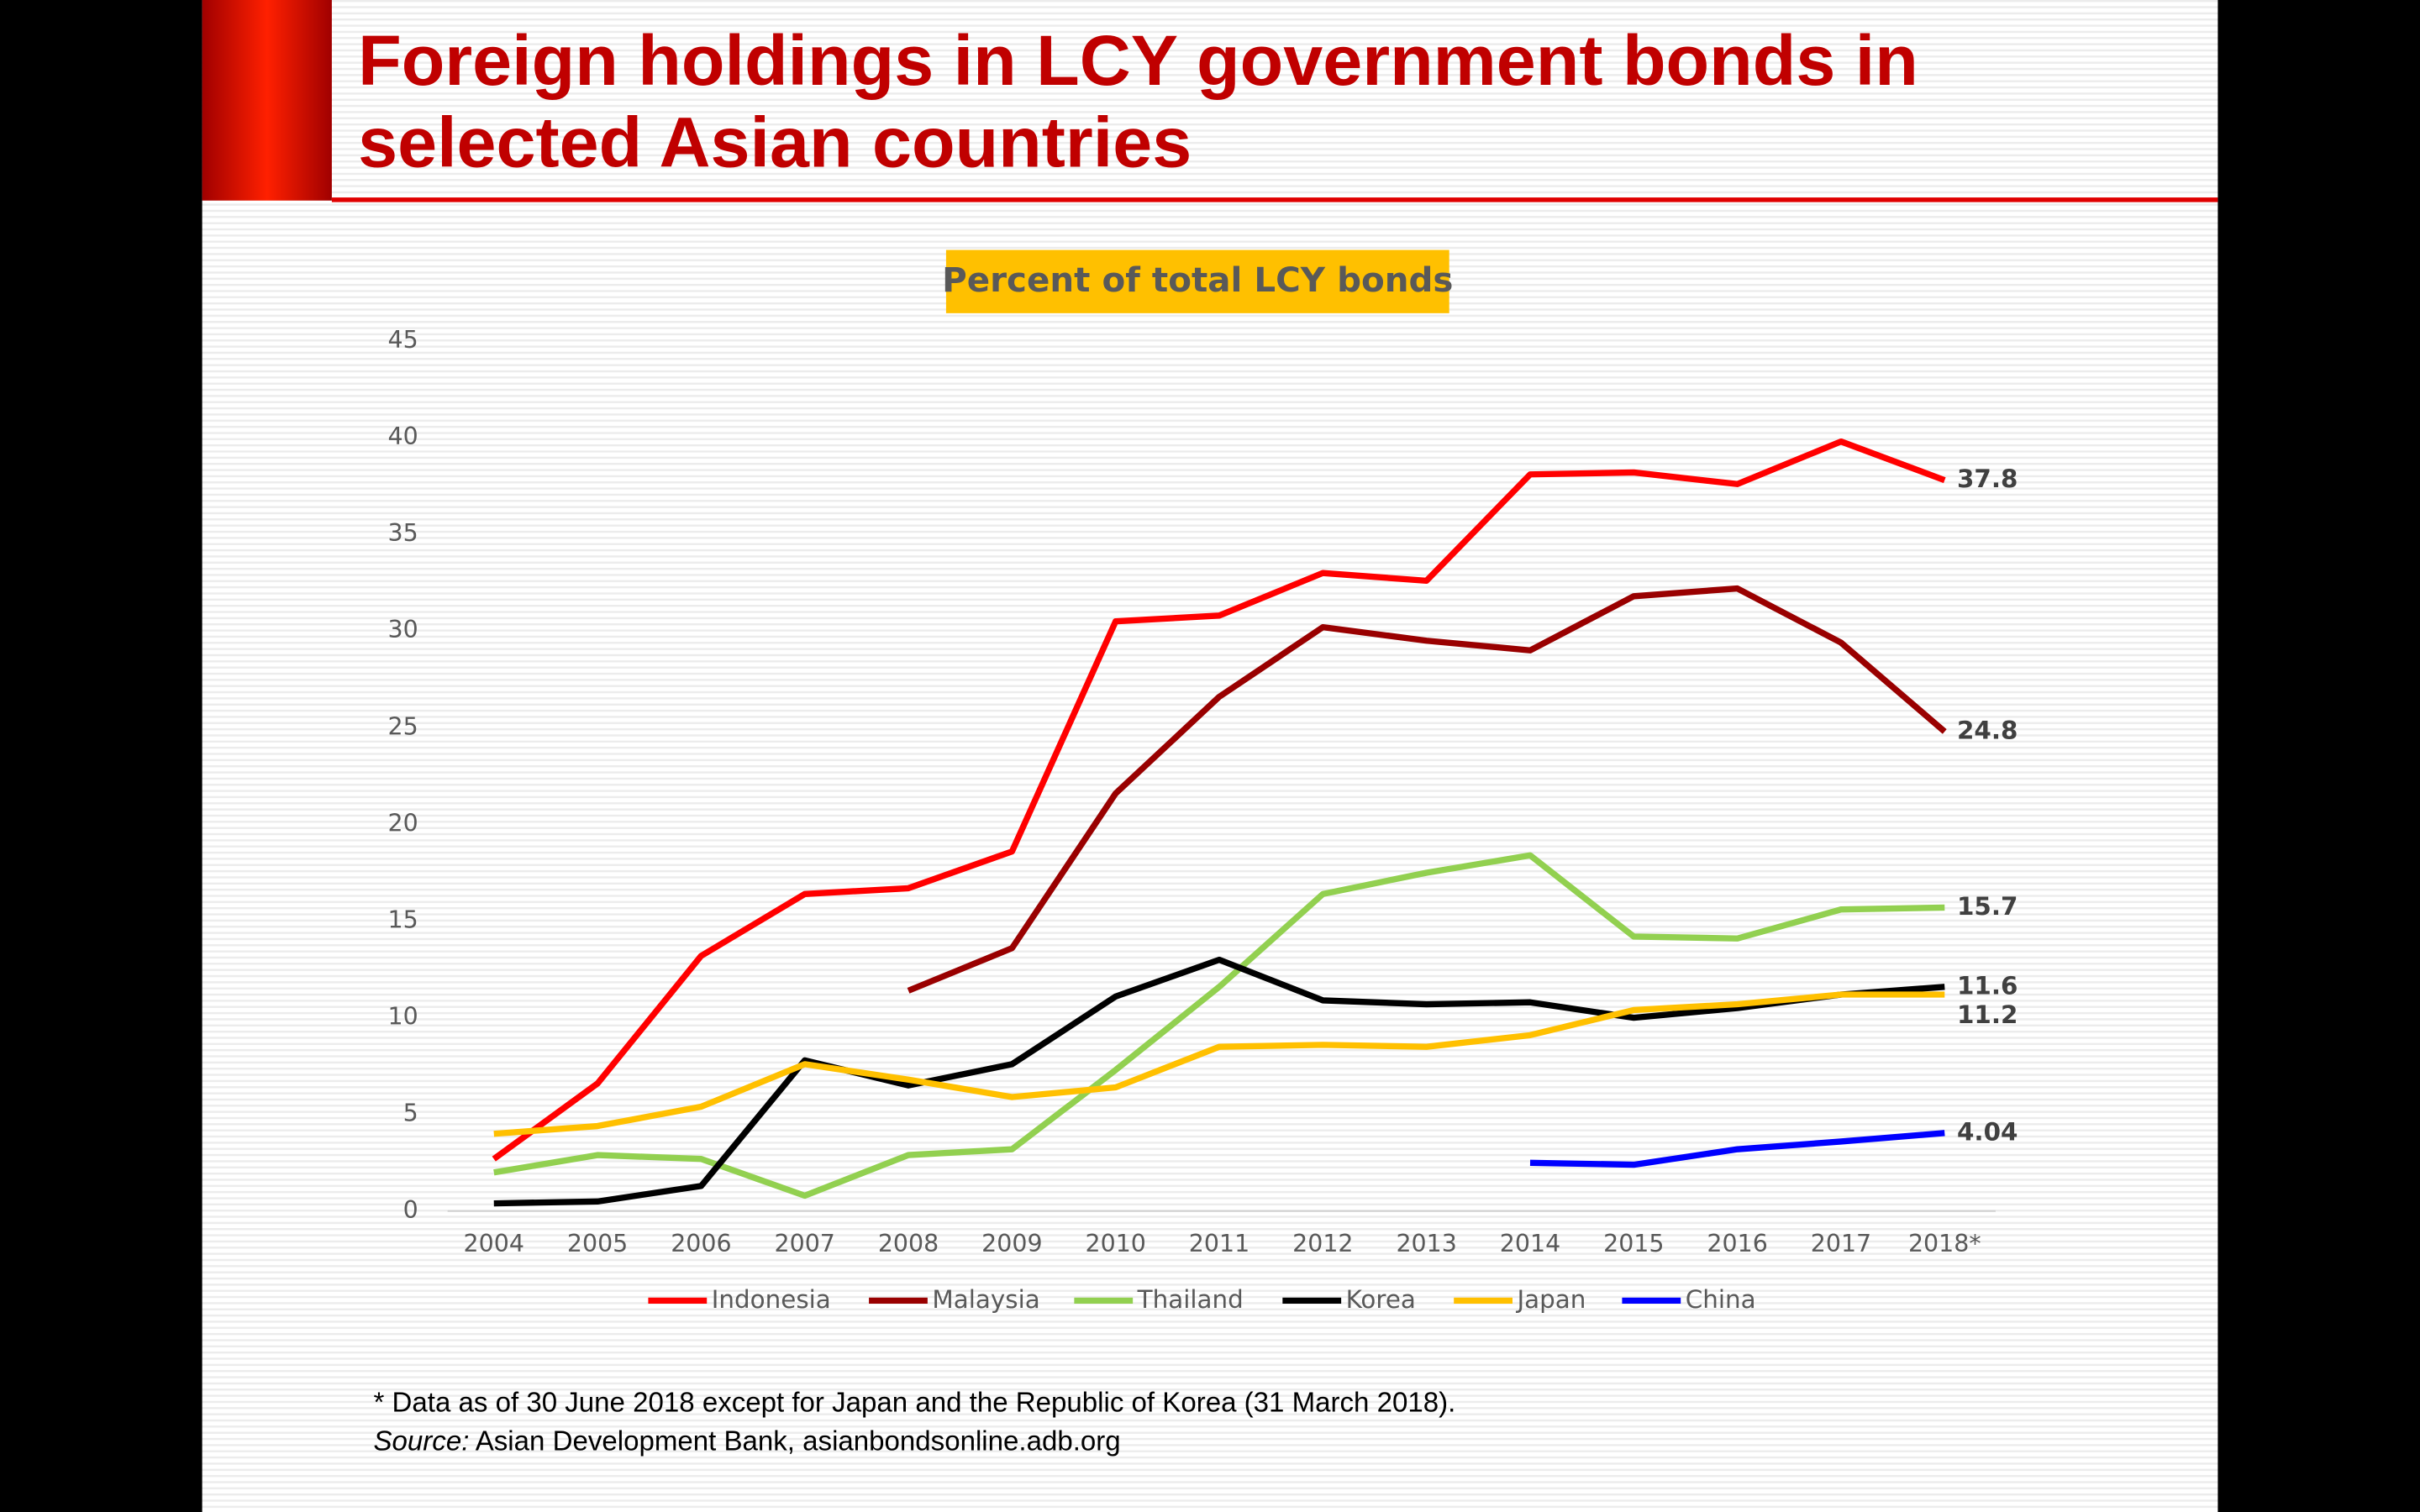 This screenshot has width=2420, height=1512. What do you see at coordinates (1633, 1243) in the screenshot?
I see `x-tick-label: 2015` at bounding box center [1633, 1243].